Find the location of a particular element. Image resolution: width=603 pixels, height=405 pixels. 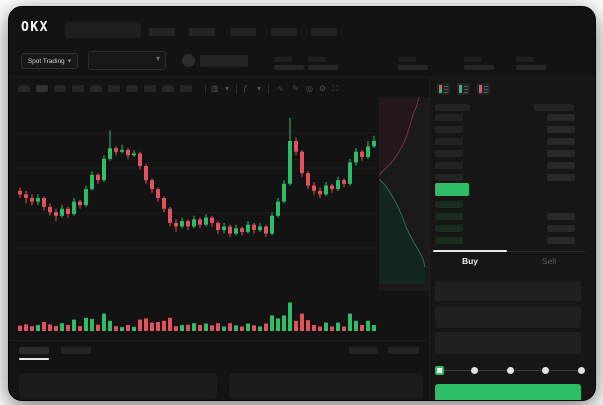

depth-chart is located at coordinates (405, 194).